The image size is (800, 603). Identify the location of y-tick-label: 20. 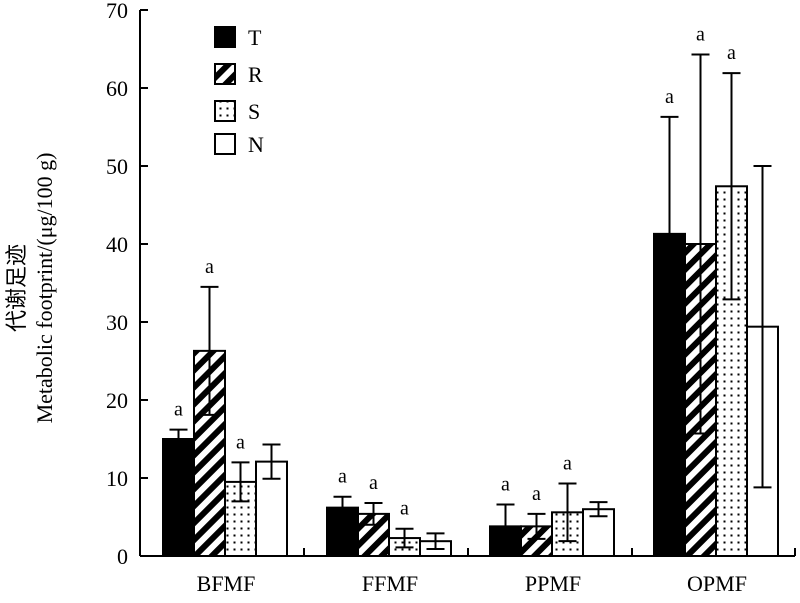
(117, 400).